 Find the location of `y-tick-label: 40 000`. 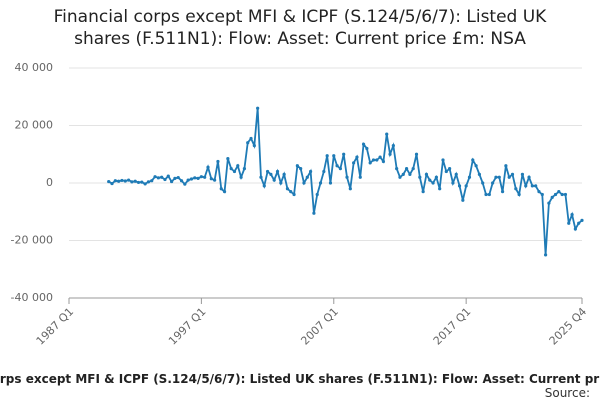

y-tick-label: 40 000 is located at coordinates (34, 67).